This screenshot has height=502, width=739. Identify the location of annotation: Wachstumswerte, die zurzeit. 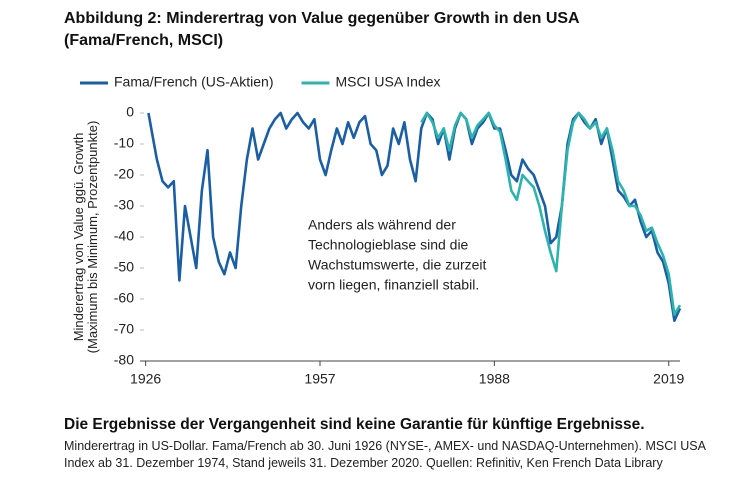
(397, 265).